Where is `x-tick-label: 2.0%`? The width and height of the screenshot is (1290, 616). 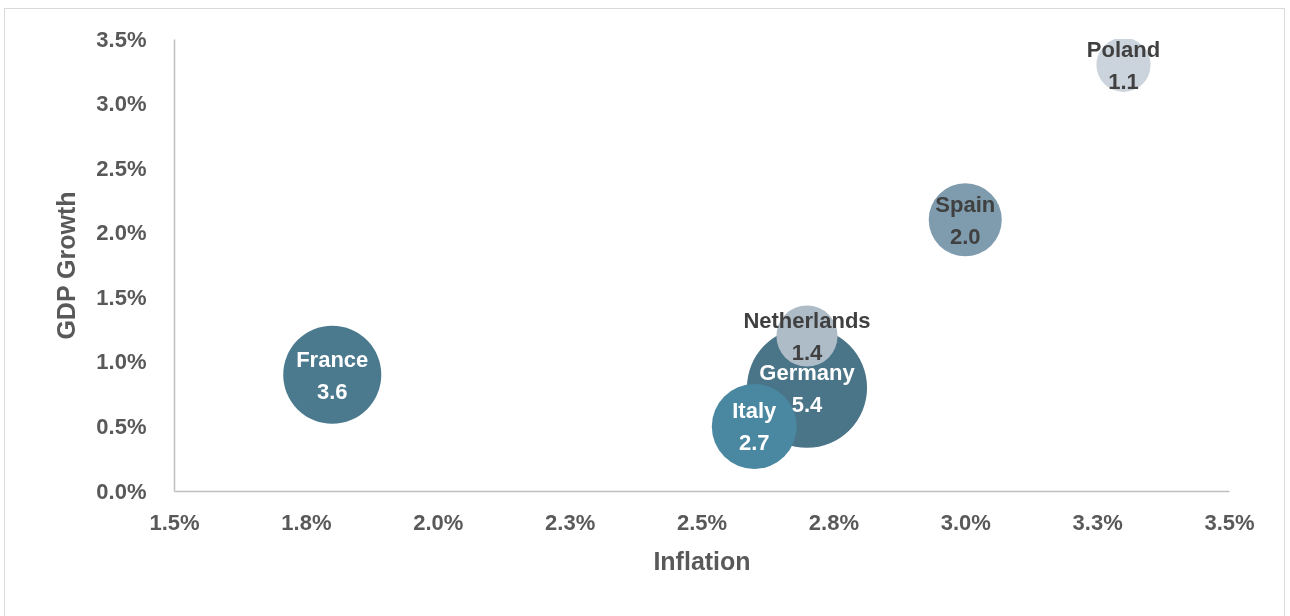 x-tick-label: 2.0% is located at coordinates (438, 522).